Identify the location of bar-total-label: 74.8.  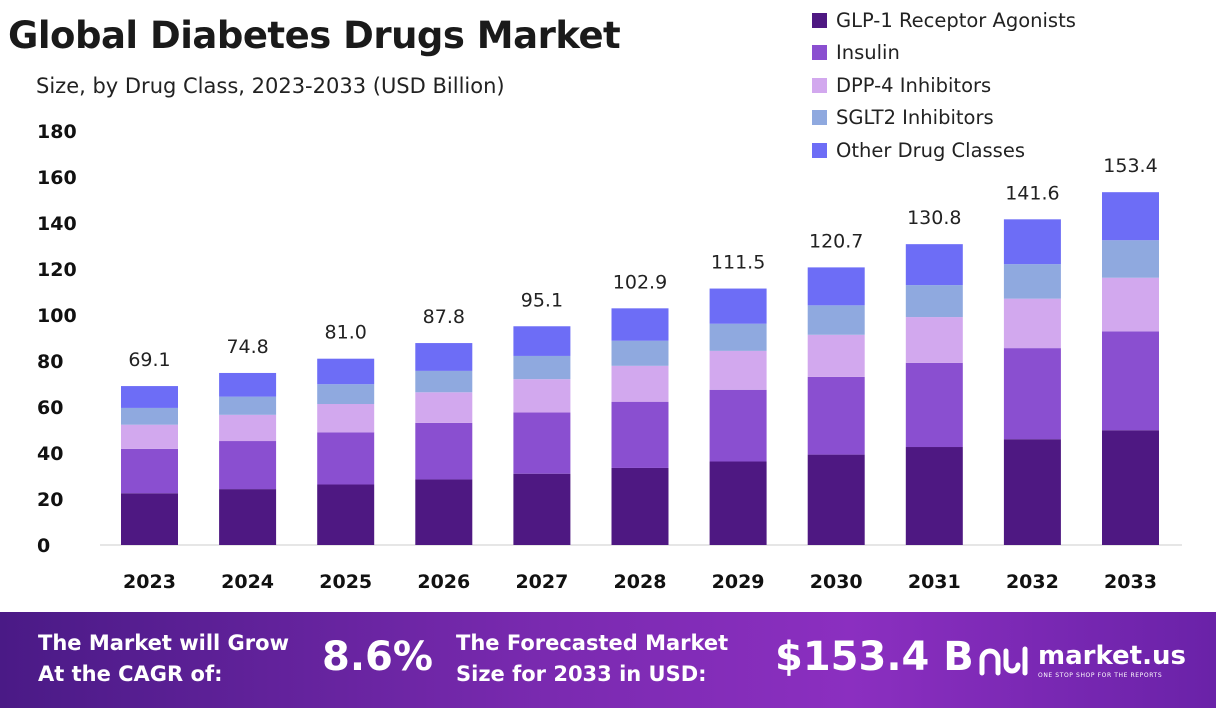
(247, 347).